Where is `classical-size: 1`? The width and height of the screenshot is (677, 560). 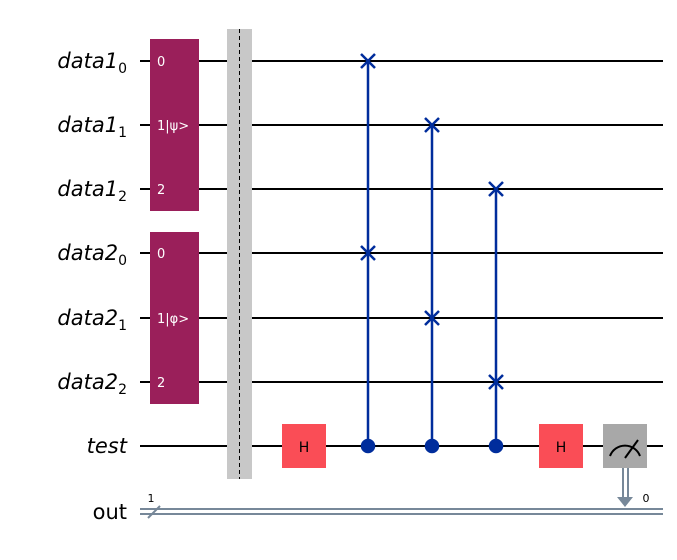
classical-size: 1 is located at coordinates (151, 498).